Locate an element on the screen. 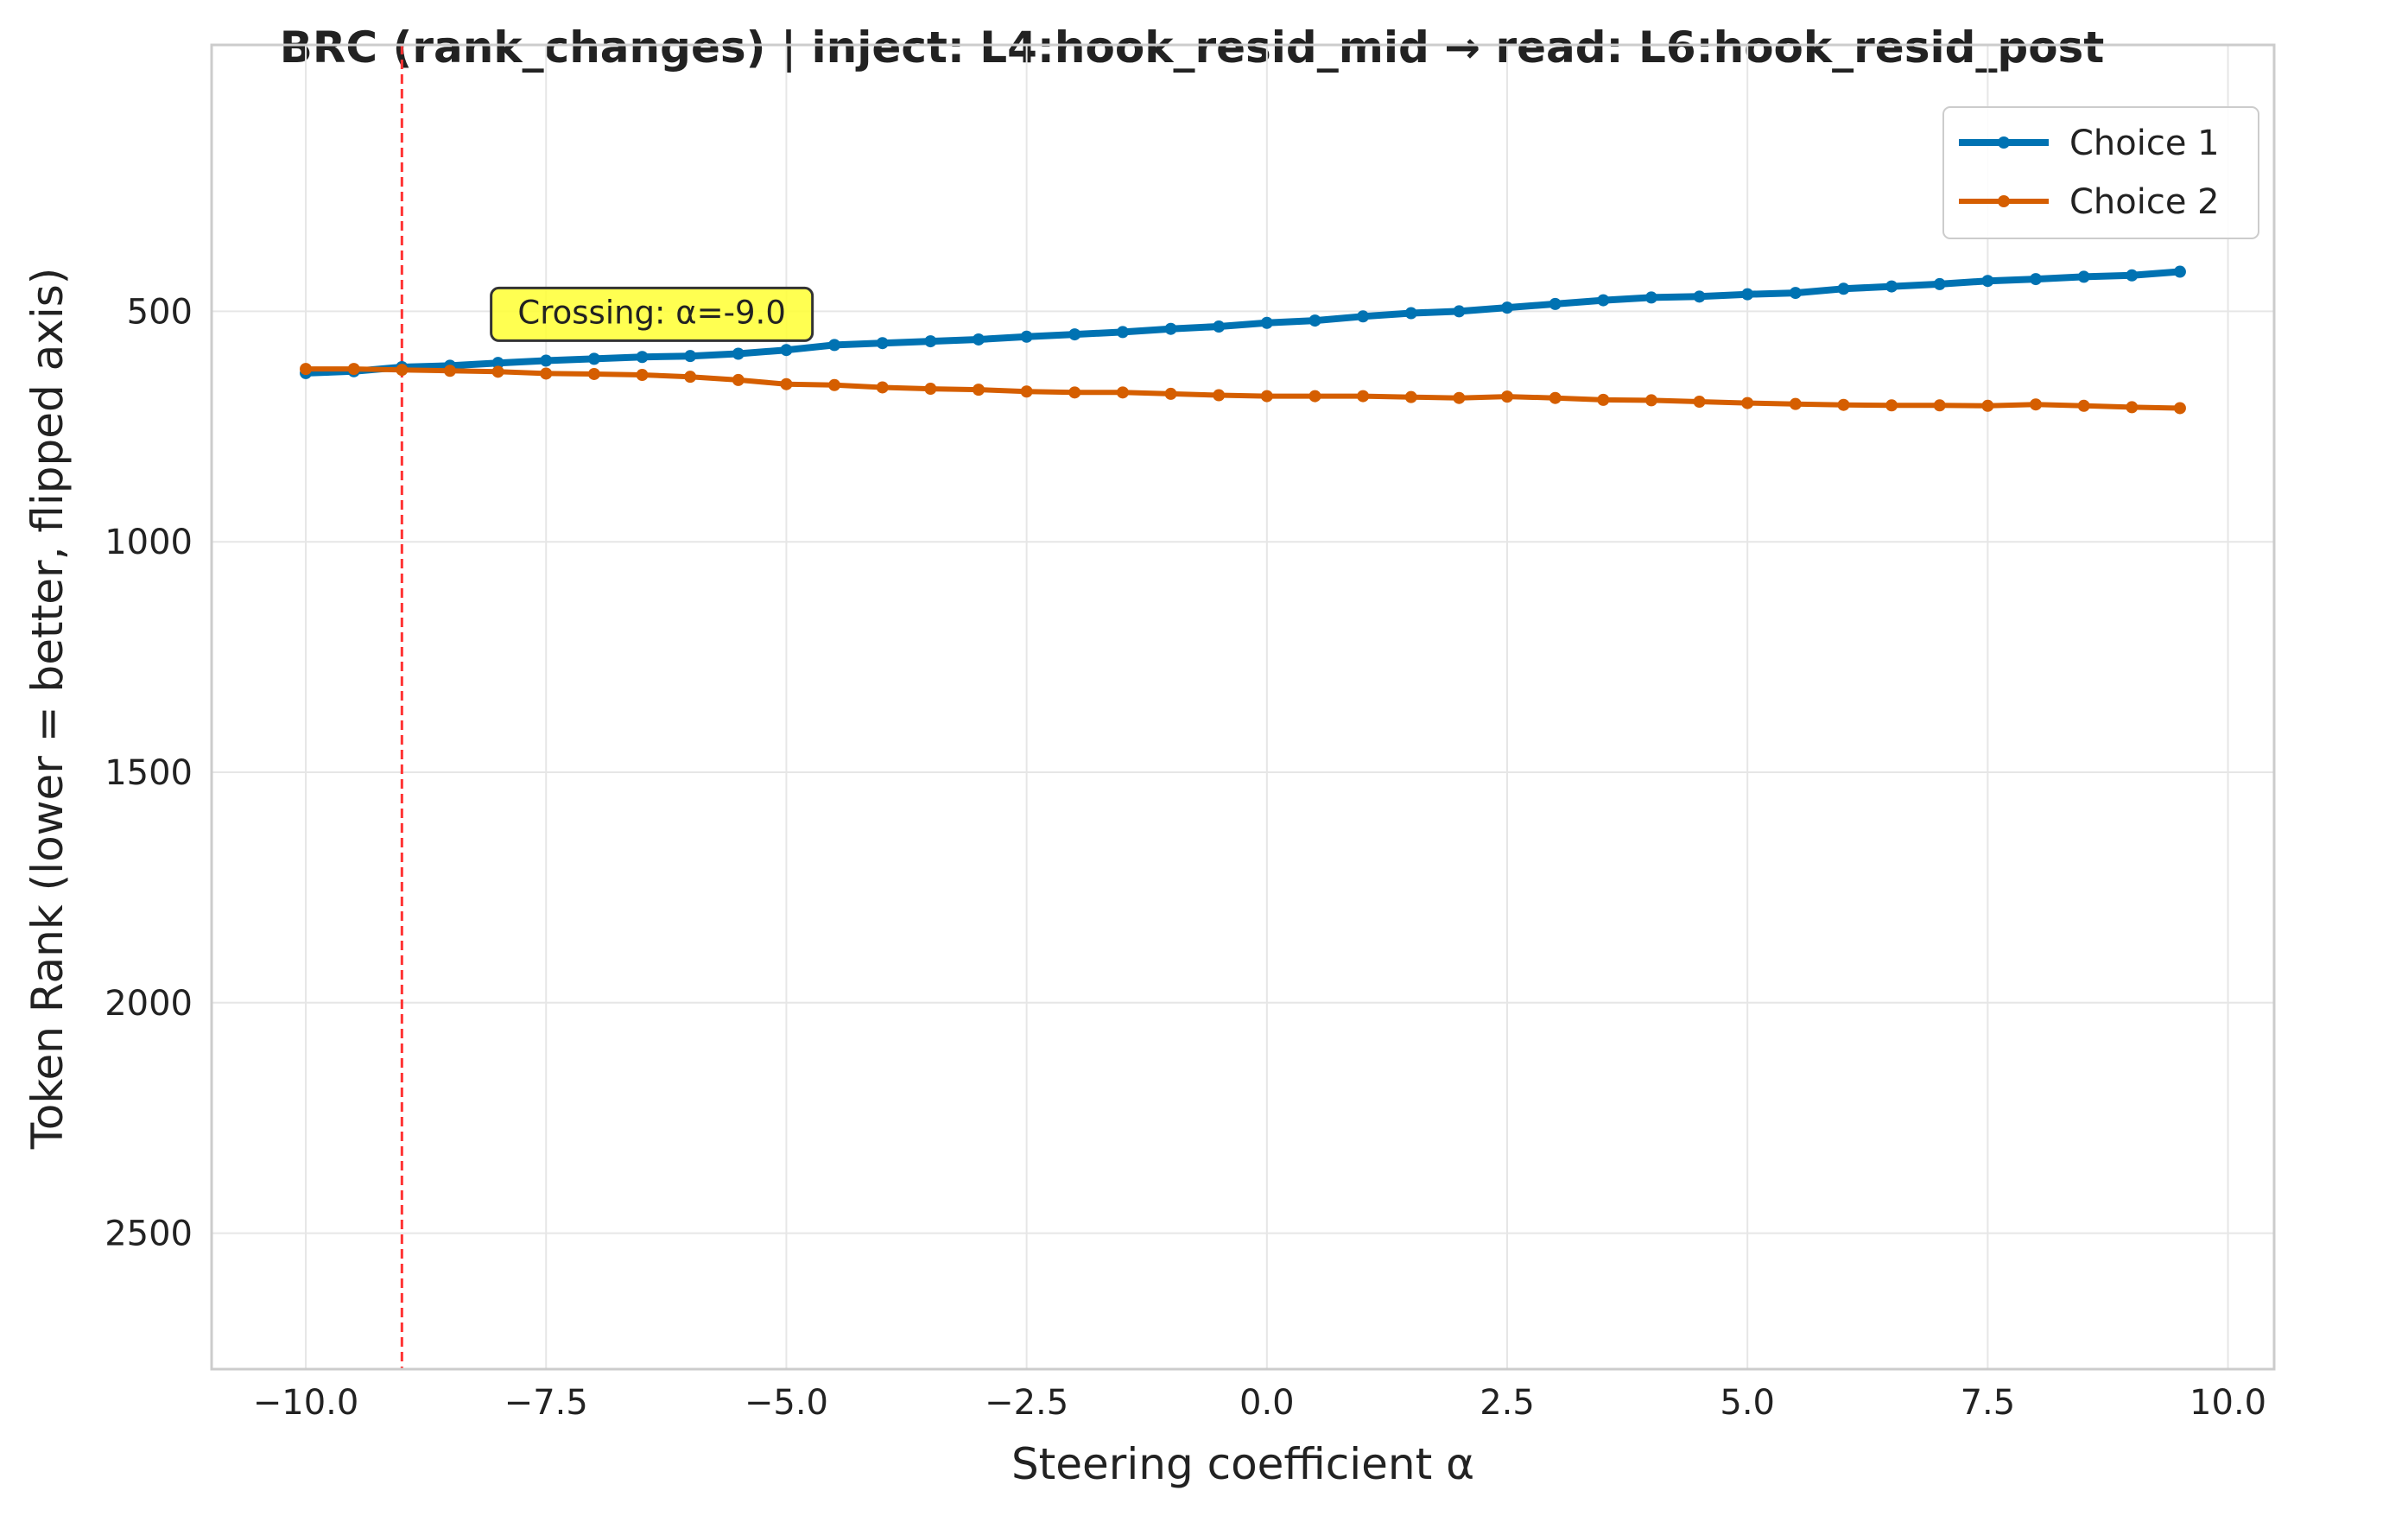 This screenshot has width=2408, height=1516. x-axis-ticks: −10.0 −7.5 −5.0 −2.5 0.0 2.5 5.0 7.5 10.0 is located at coordinates (1259, 1403).